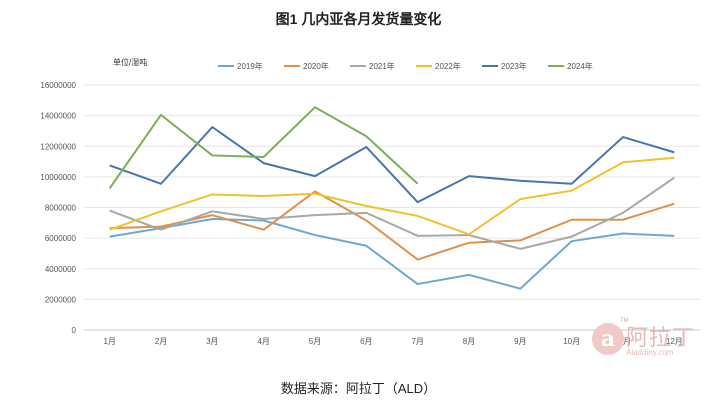 The height and width of the screenshot is (401, 717). I want to click on legend: 2019年 2020年 2021年 2022年 2023年 2024年, so click(405, 66).